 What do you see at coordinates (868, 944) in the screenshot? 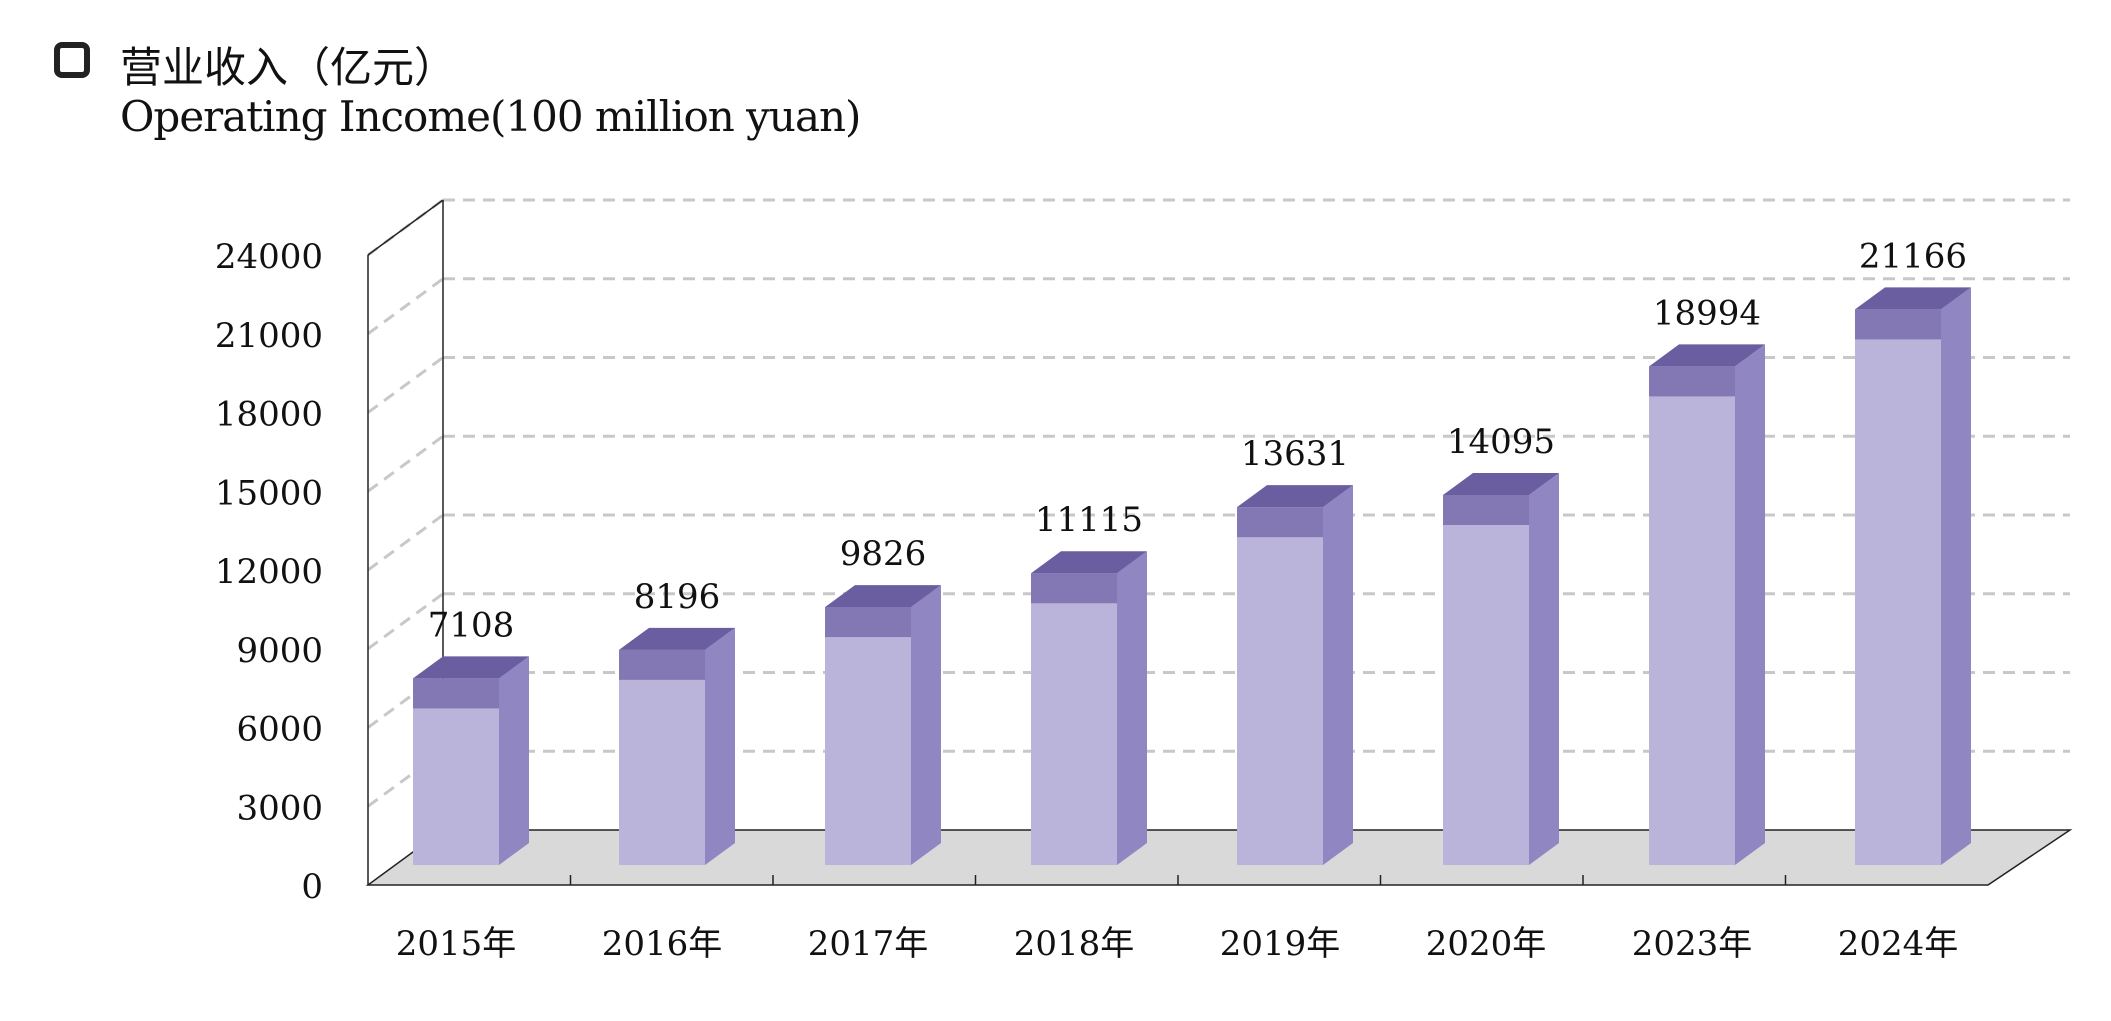
I see `x-tick-label: 2017年` at bounding box center [868, 944].